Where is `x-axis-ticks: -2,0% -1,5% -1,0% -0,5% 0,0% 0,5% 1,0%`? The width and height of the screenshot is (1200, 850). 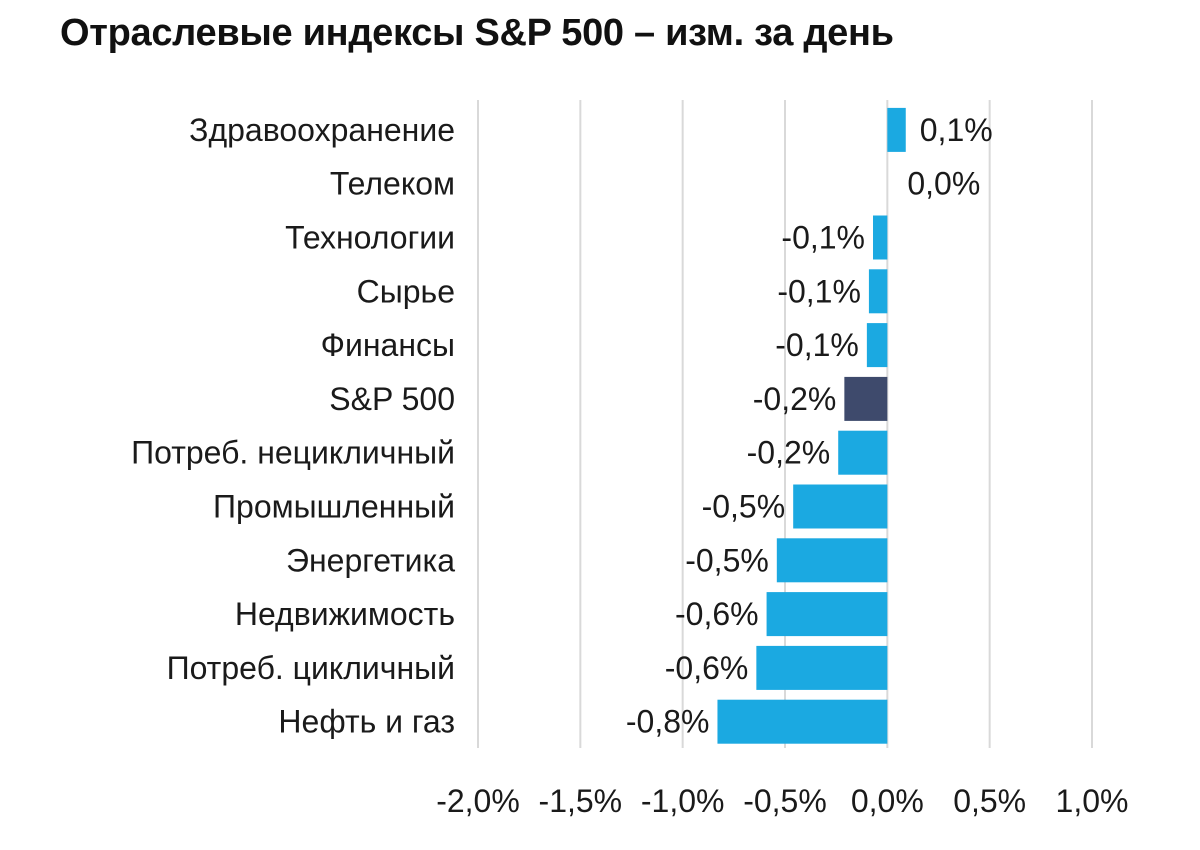 x-axis-ticks: -2,0% -1,5% -1,0% -0,5% 0,0% 0,5% 1,0% is located at coordinates (782, 801).